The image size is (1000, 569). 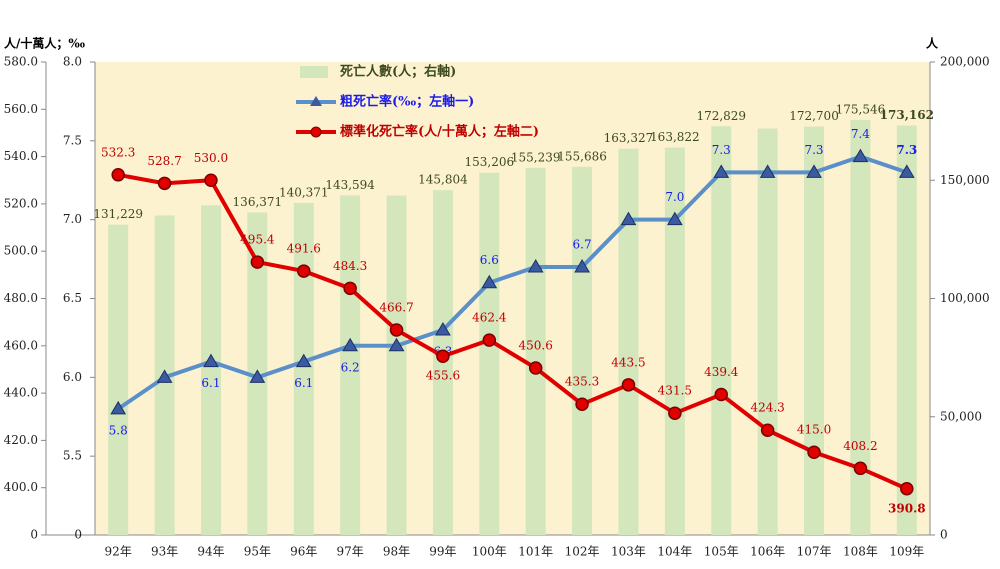 I want to click on y-tick-label: 0, so click(x=78, y=535).